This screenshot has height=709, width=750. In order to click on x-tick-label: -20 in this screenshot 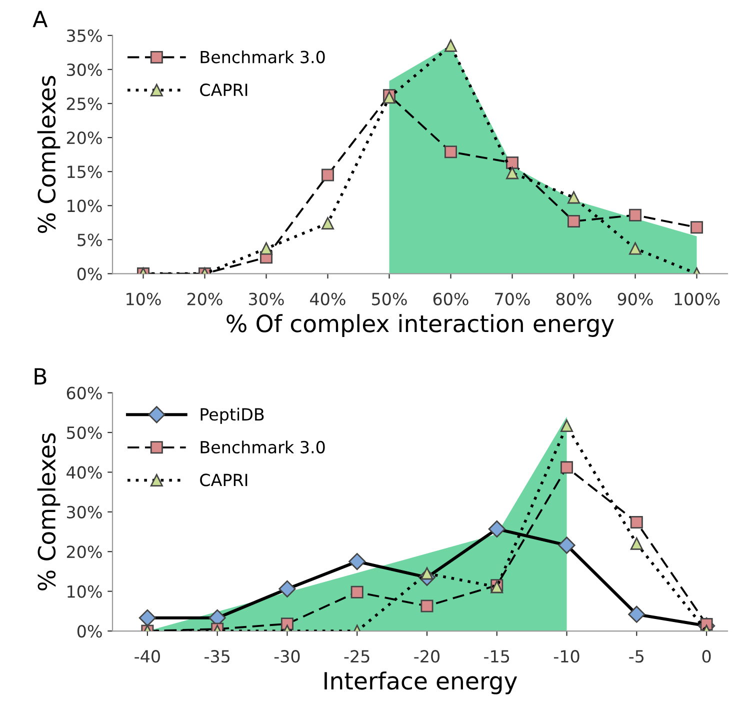, I will do `click(427, 656)`.